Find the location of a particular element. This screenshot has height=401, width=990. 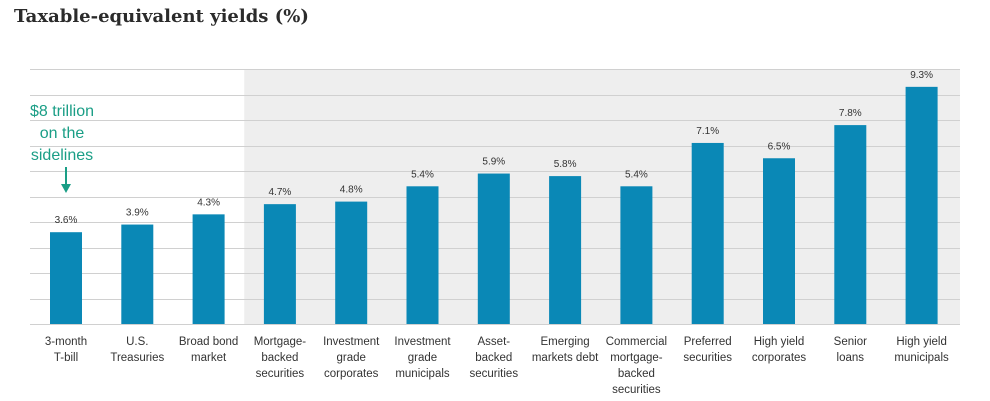

category-label: Asset-backed securities is located at coordinates (494, 358).